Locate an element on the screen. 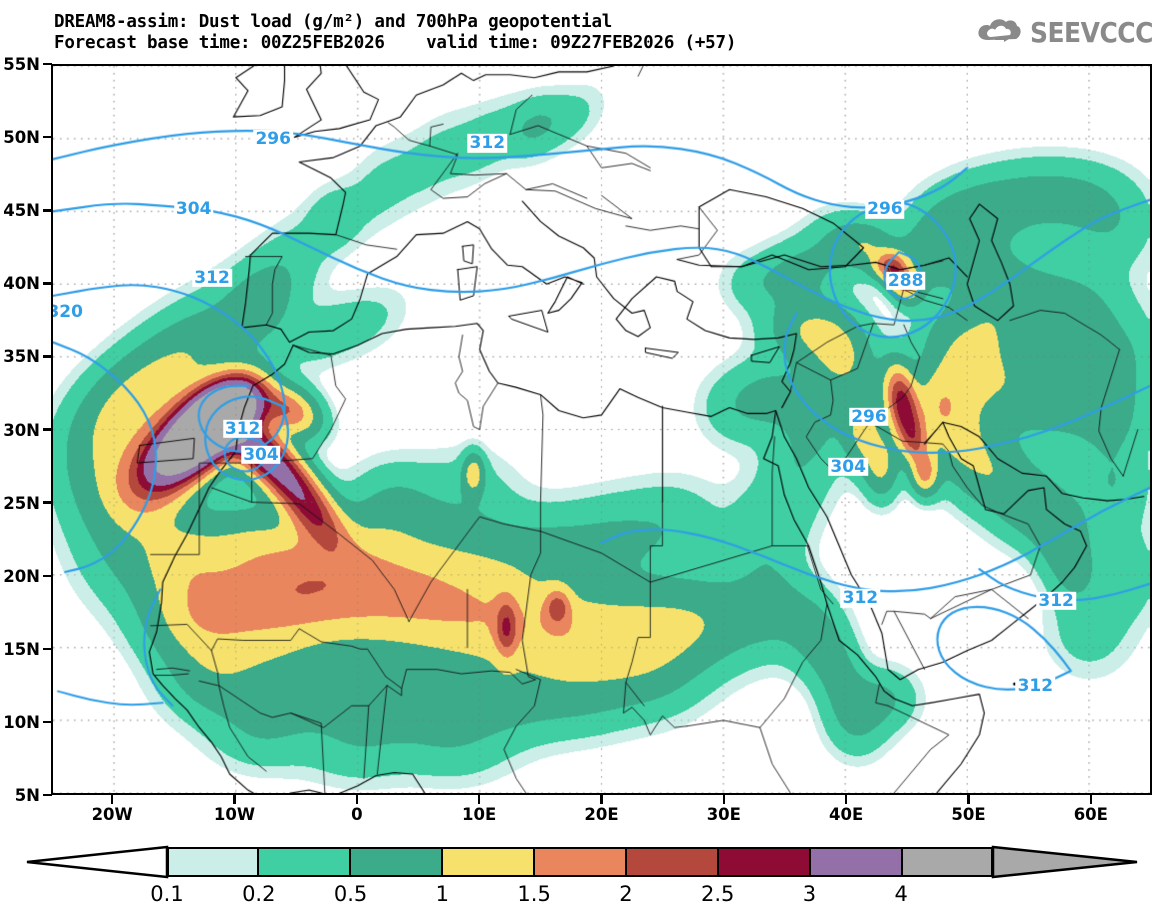 Image resolution: width=1165 pixels, height=907 pixels. colorbar-tick-label: 2.5 is located at coordinates (717, 894).